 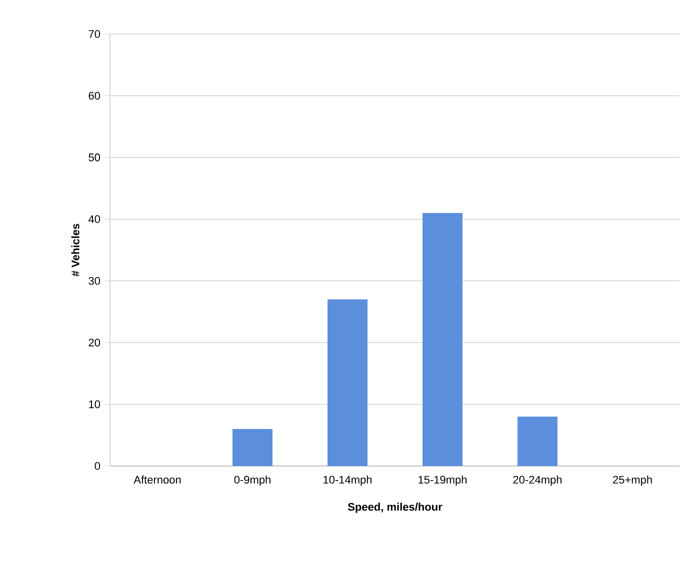 What do you see at coordinates (94, 219) in the screenshot?
I see `y-tick-label: 40` at bounding box center [94, 219].